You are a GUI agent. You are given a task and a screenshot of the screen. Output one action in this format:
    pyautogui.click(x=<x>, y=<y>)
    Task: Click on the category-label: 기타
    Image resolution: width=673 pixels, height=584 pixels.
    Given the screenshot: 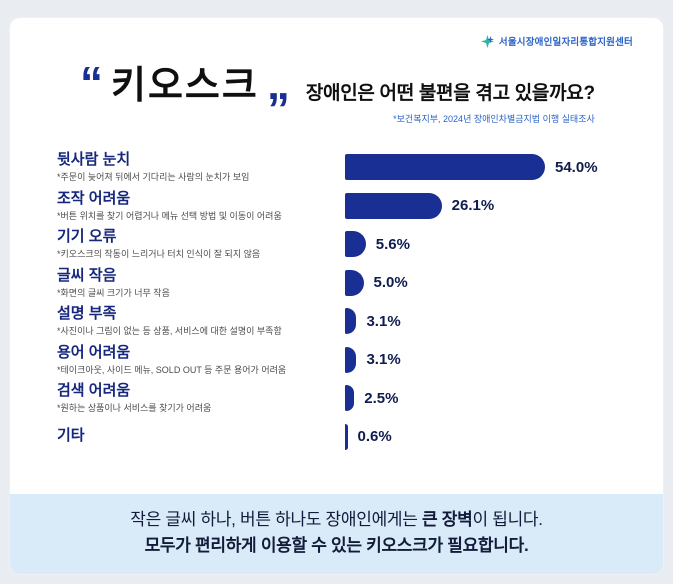 What is the action you would take?
    pyautogui.click(x=71, y=436)
    